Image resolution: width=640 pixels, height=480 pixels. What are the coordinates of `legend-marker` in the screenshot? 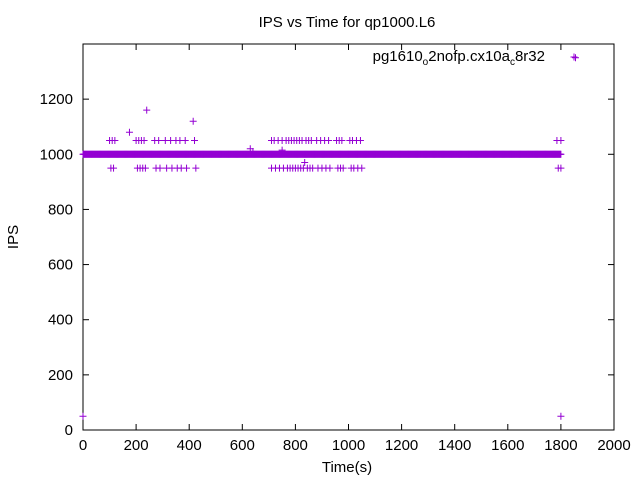 It's located at (574, 57).